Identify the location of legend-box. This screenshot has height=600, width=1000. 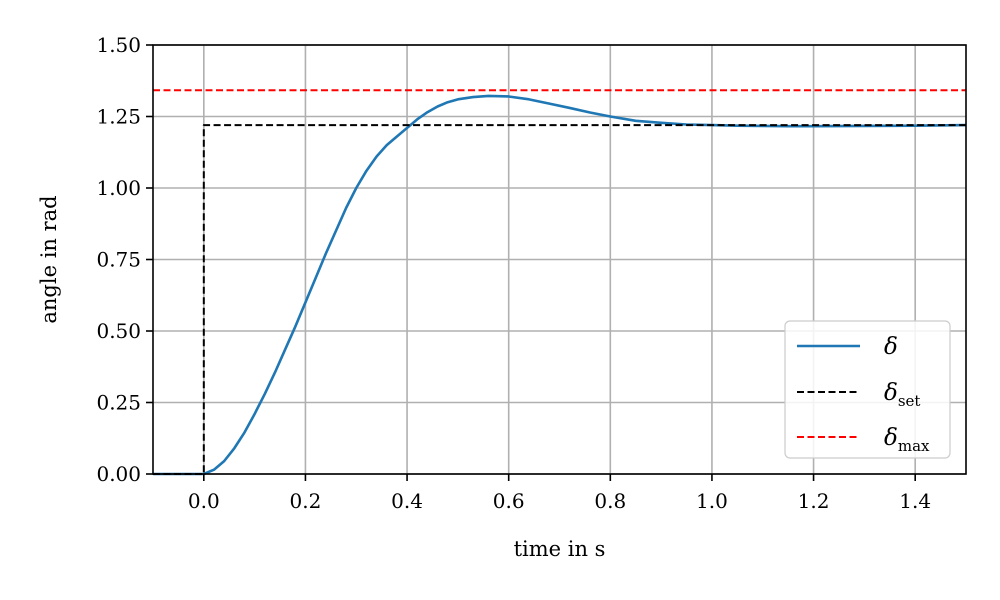
(867, 389).